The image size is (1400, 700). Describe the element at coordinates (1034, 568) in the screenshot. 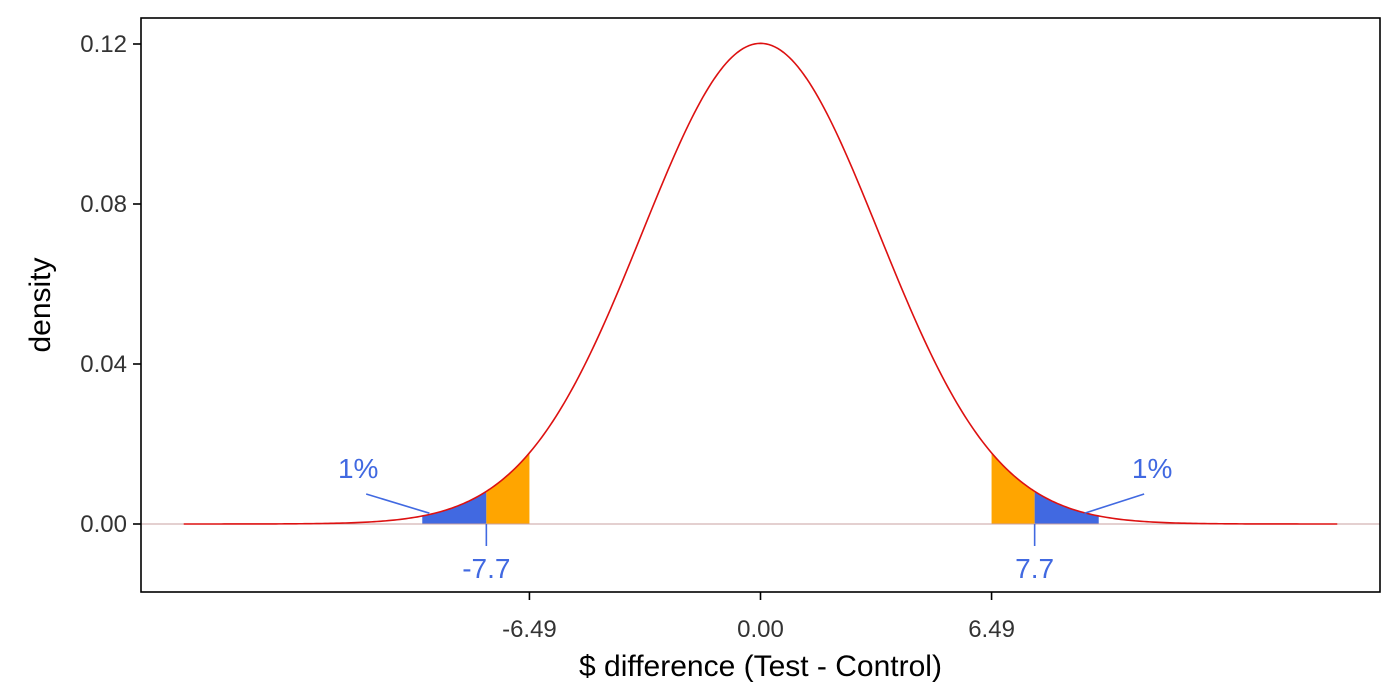

I see `upper-cutoff-label: 7.7` at that location.